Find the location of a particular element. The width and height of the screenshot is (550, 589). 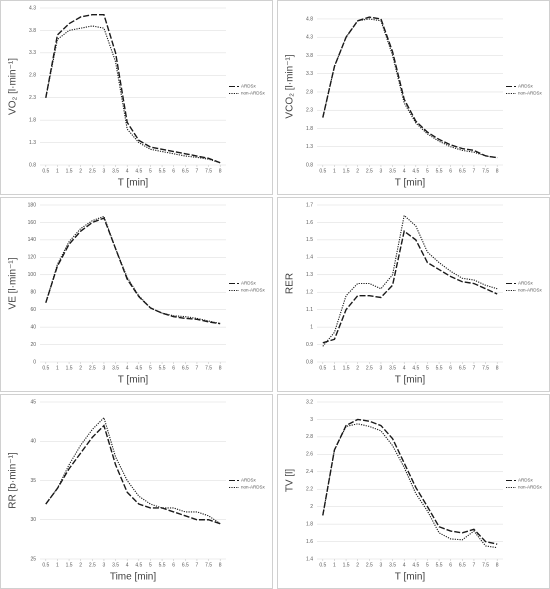

y-tick-label: 120 is located at coordinates (32, 258).